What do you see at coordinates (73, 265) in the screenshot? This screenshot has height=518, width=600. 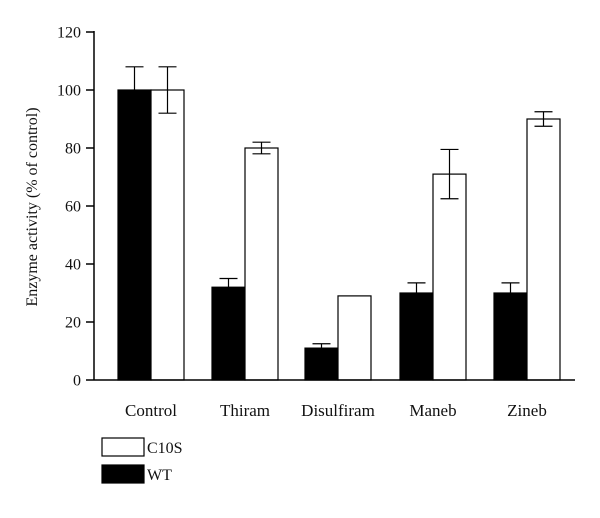 I see `y-tick-label: 40` at bounding box center [73, 265].